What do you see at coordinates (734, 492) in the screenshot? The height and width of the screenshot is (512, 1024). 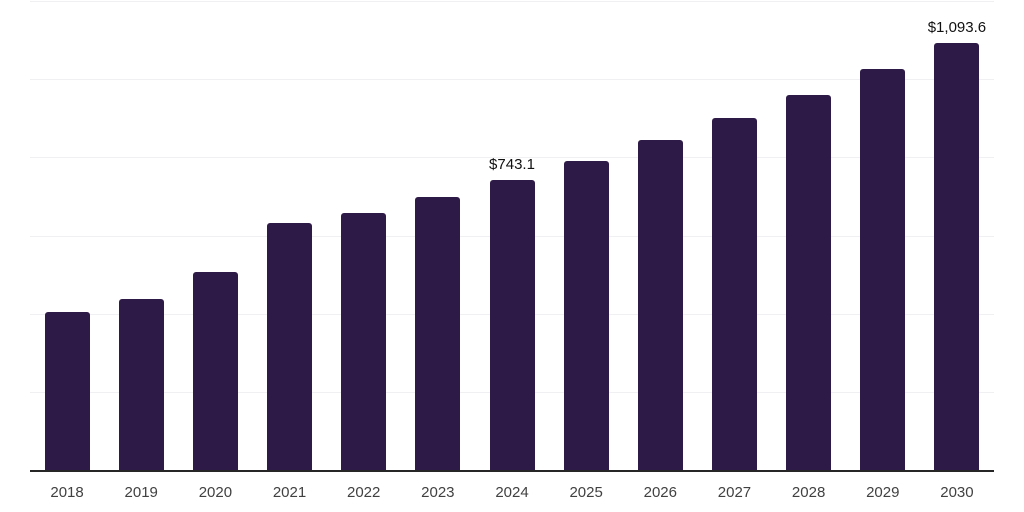 I see `x-tick-label-2027: 2027` at bounding box center [734, 492].